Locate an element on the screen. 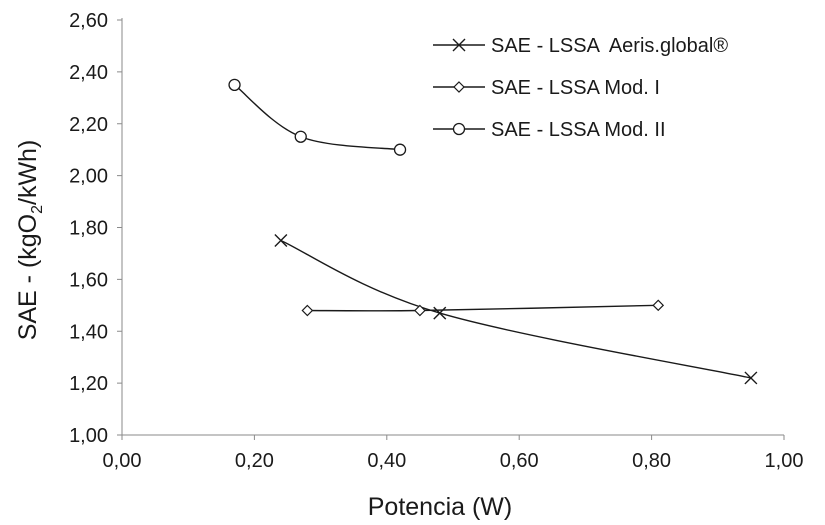  y-tick-label: 2,00 is located at coordinates (88, 177).